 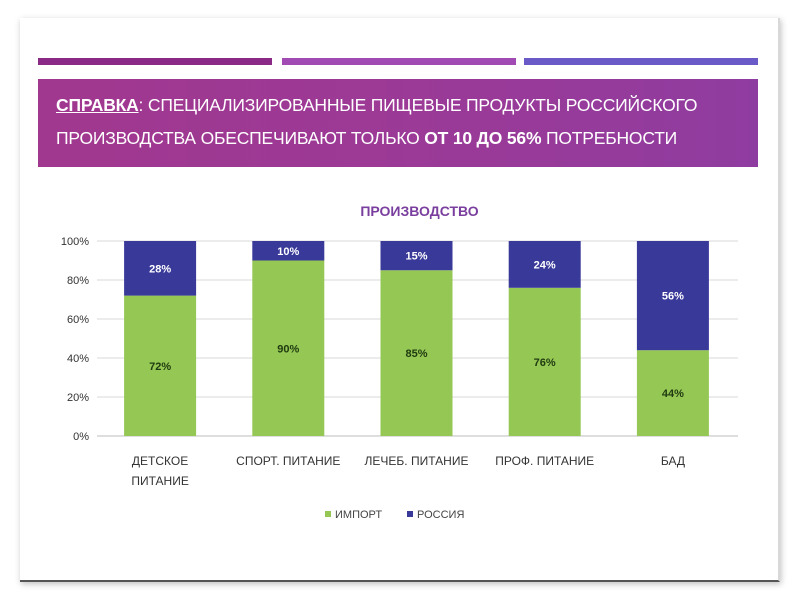 I want to click on legend-label: РОССИЯ, so click(x=440, y=515).